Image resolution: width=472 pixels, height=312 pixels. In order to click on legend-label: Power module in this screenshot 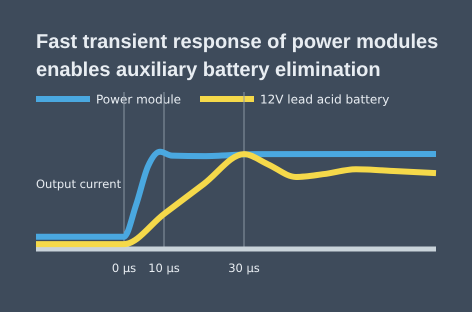, I will do `click(139, 99)`.